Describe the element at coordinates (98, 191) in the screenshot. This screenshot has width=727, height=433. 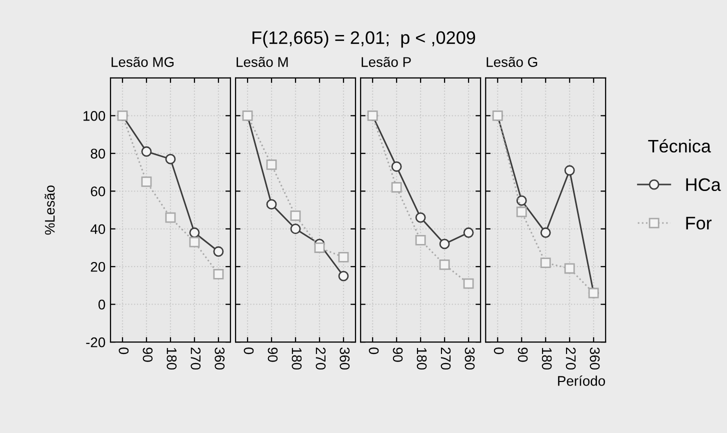
I see `y-tick-label: 60` at that location.